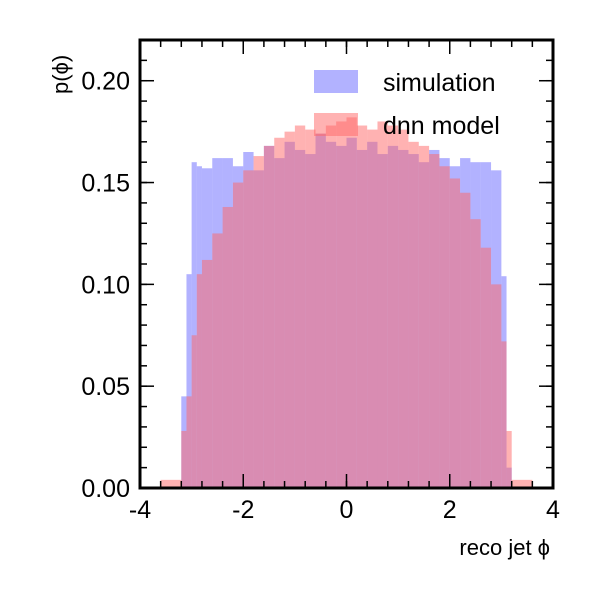 This screenshot has height=605, width=600. What do you see at coordinates (407, 104) in the screenshot?
I see `legend: simulation dnn model` at bounding box center [407, 104].